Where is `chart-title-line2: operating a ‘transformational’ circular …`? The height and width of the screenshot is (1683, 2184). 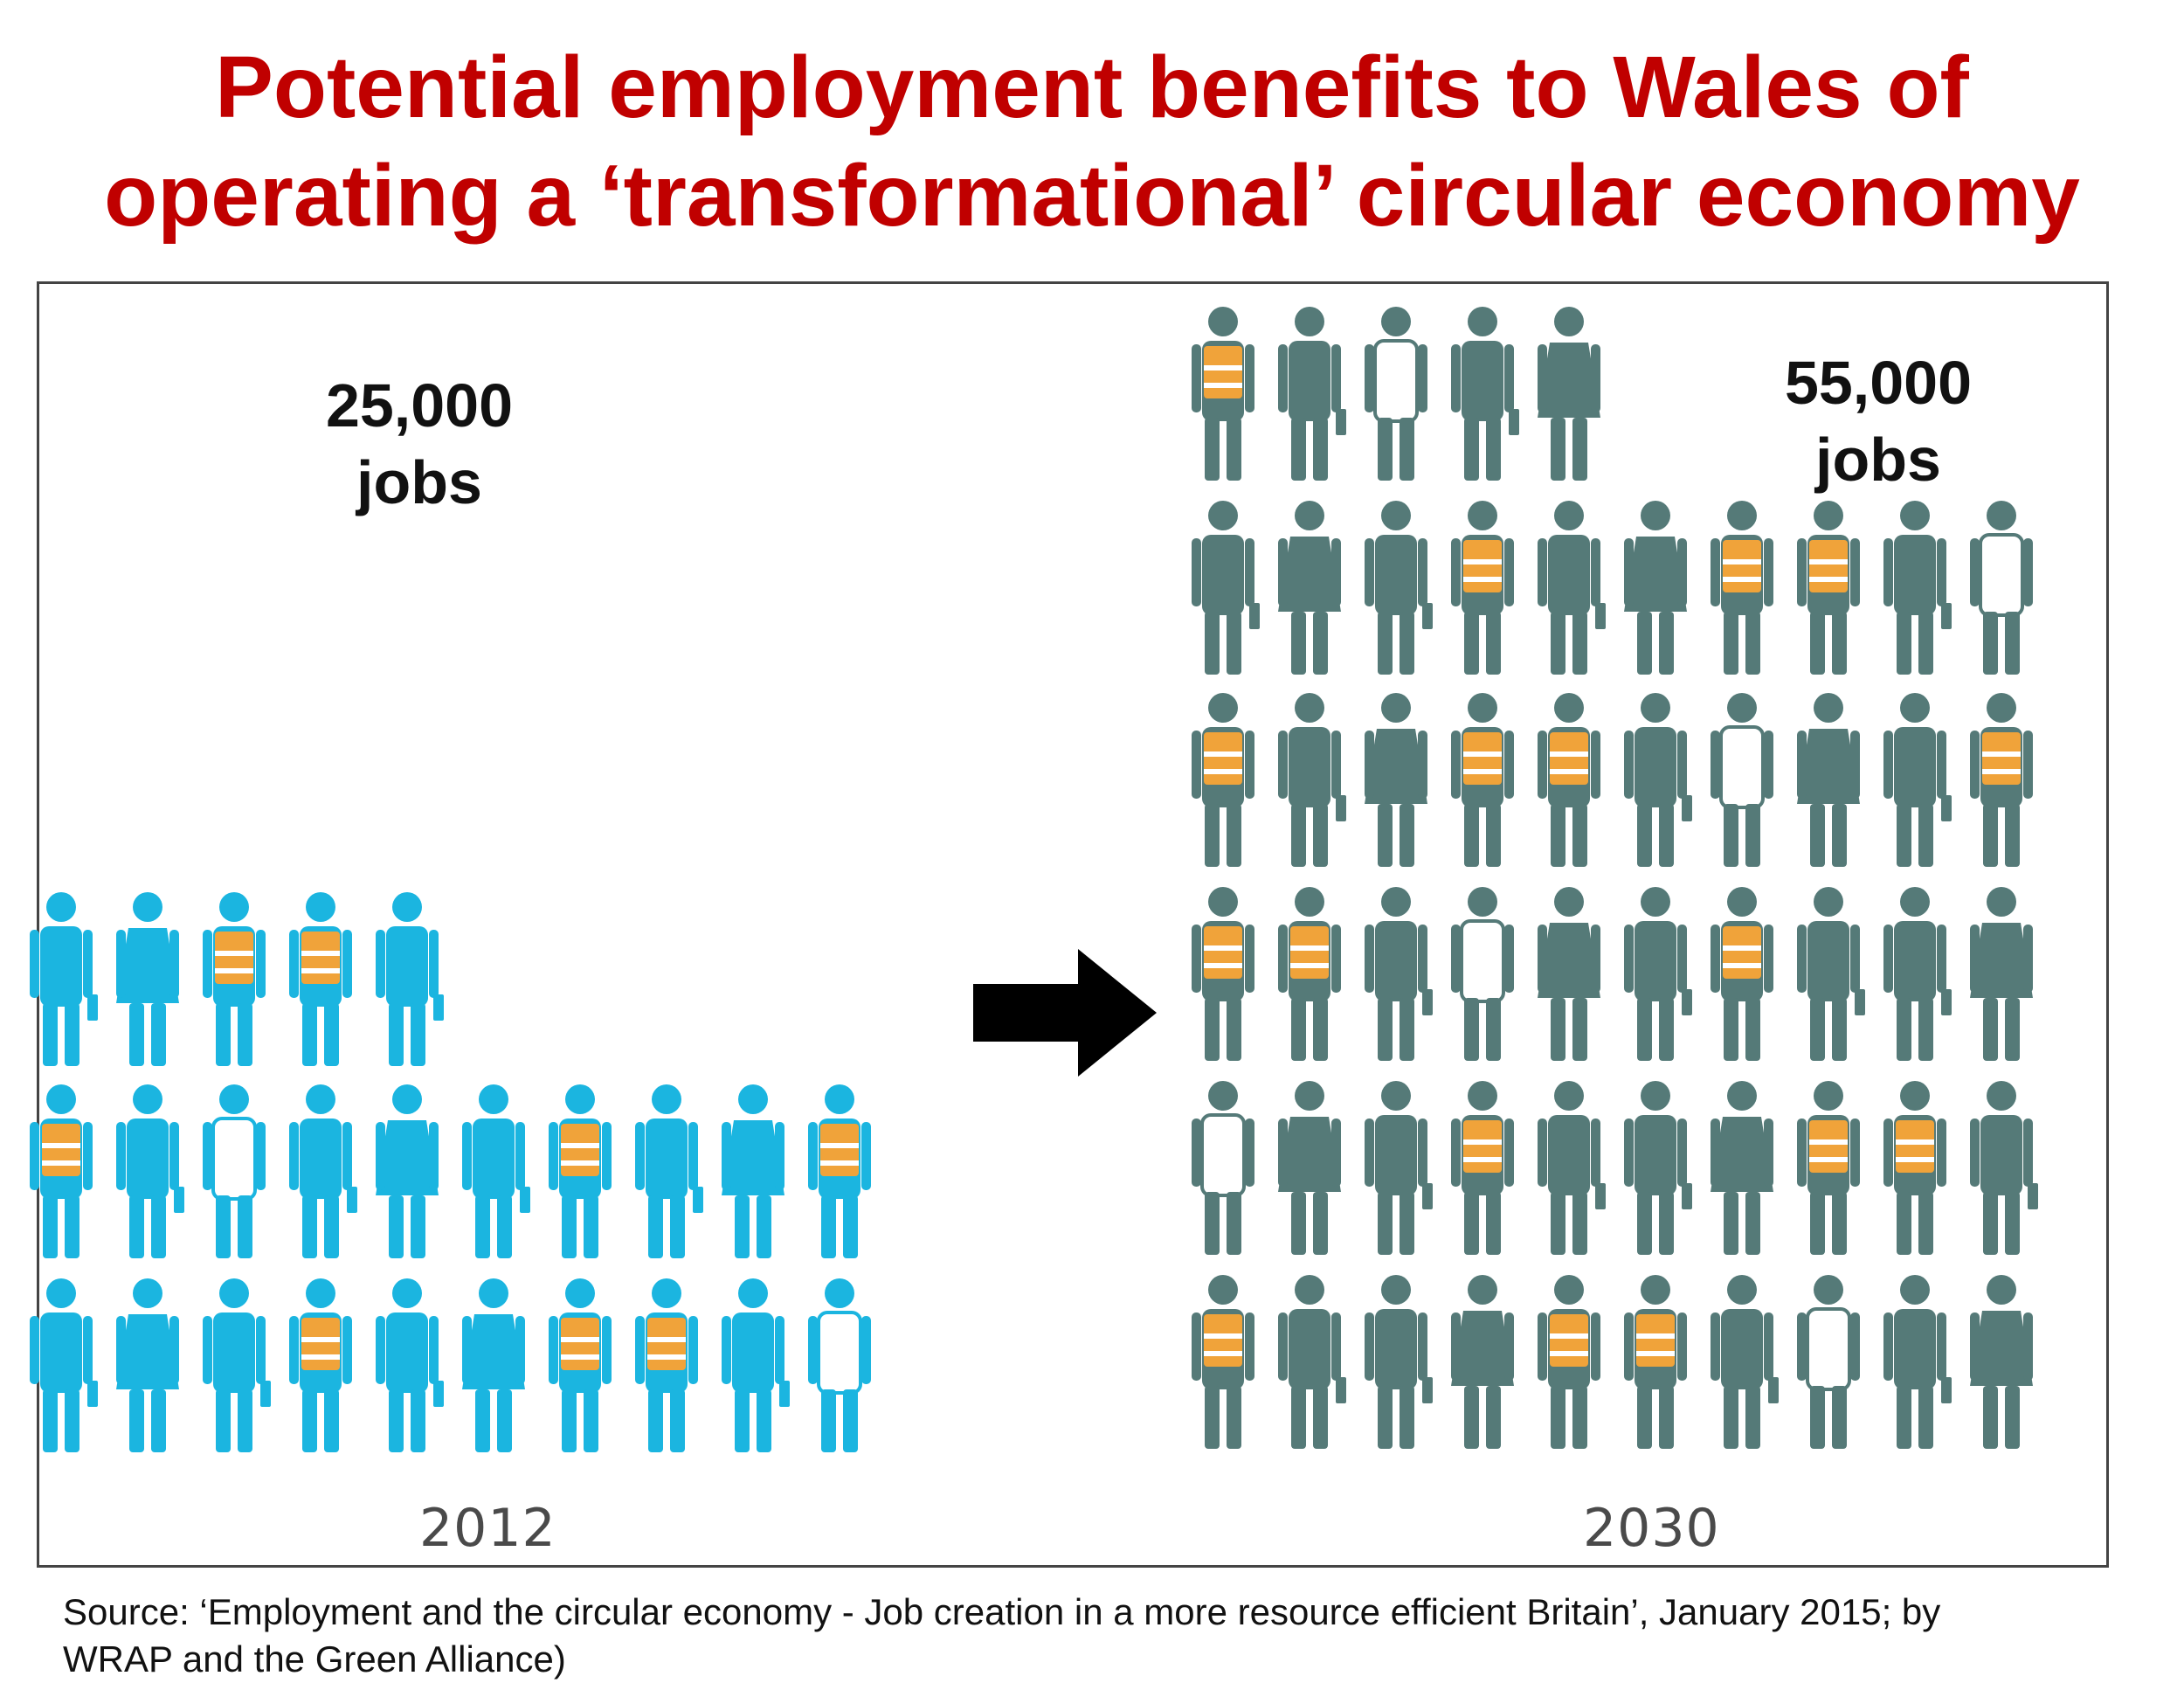
chart-title-line2: operating a ‘transformational’ circular … is located at coordinates (1092, 196).